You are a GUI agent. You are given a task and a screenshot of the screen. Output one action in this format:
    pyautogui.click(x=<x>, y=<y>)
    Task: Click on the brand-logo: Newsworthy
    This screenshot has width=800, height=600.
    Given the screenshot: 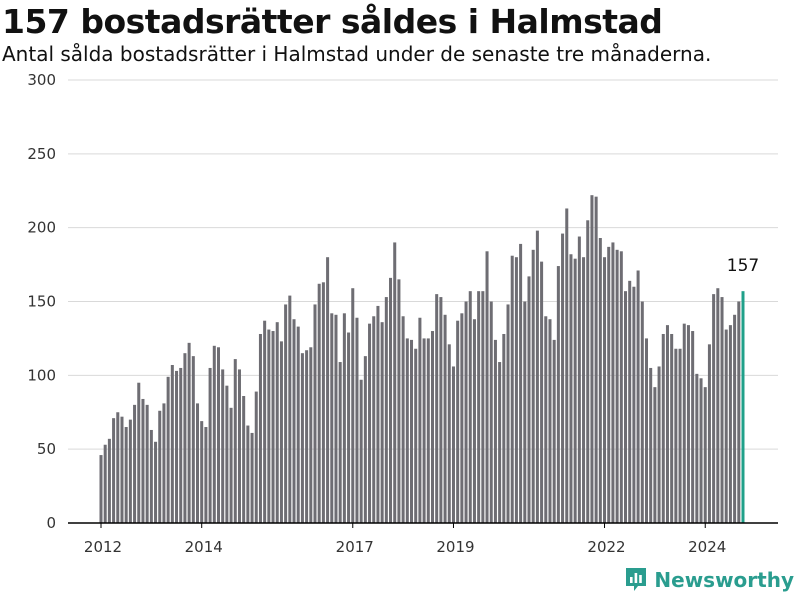 What is the action you would take?
    pyautogui.click(x=709, y=580)
    